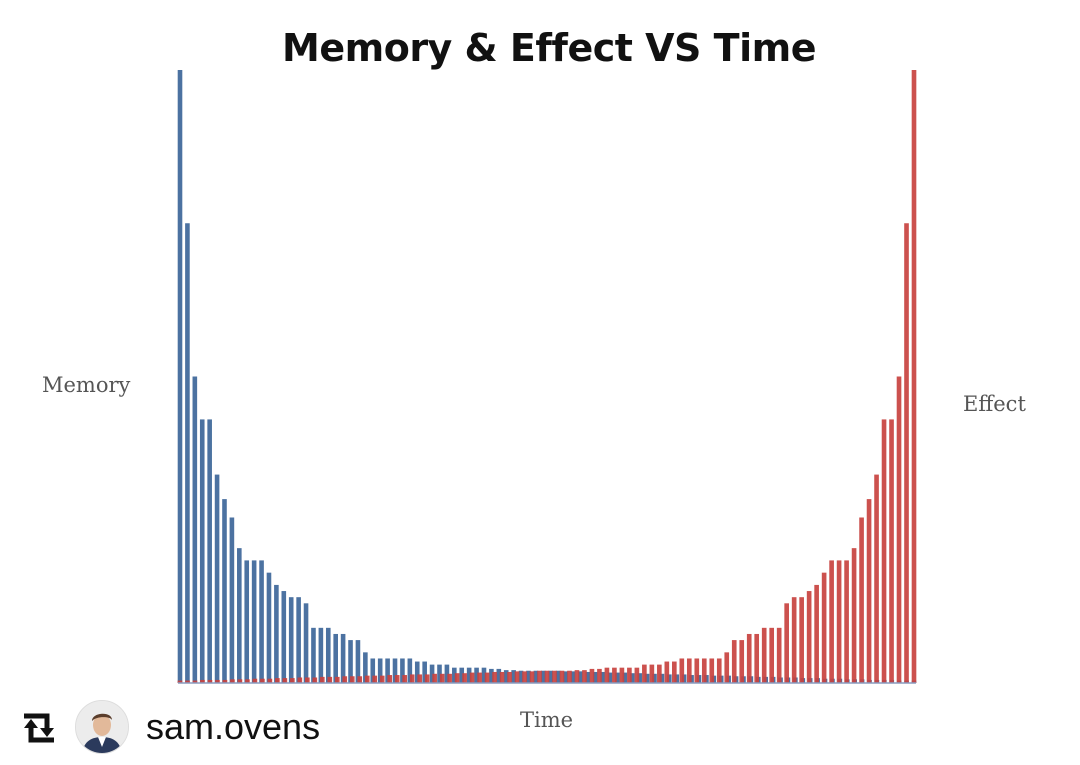  I want to click on avatar-icon, so click(102, 727).